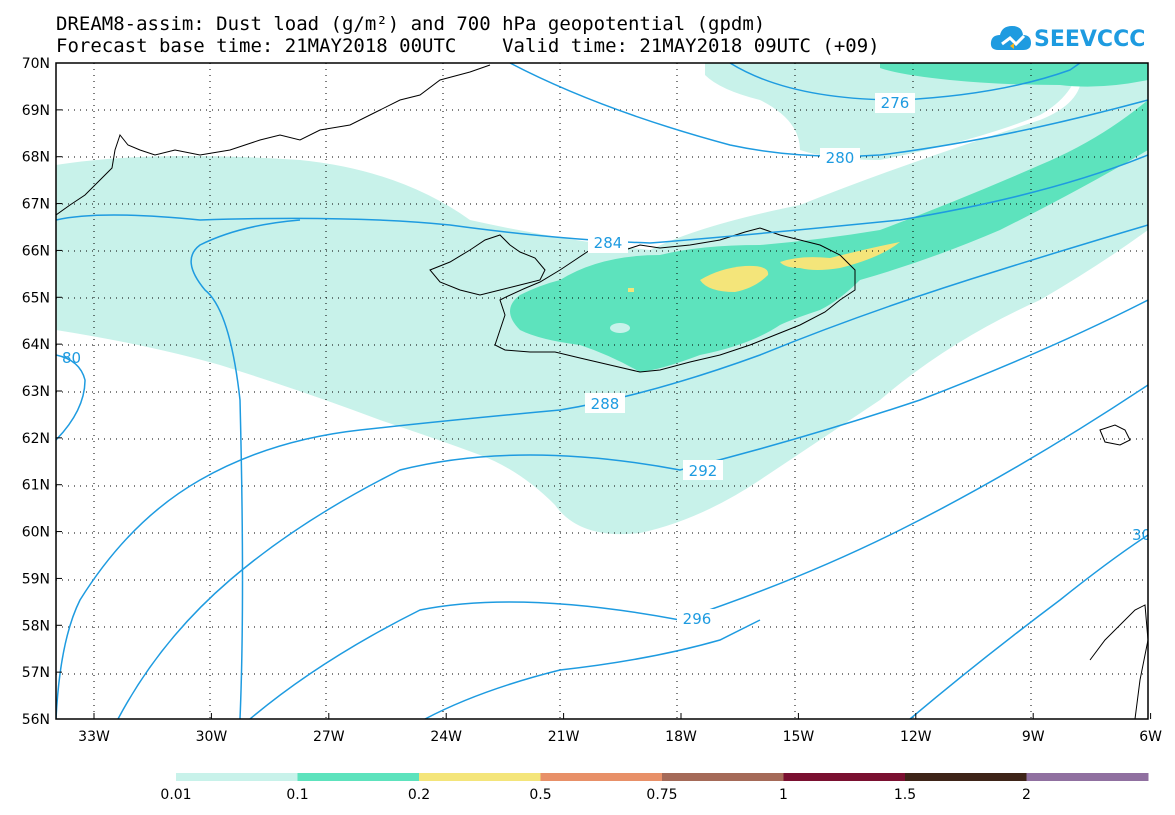 The width and height of the screenshot is (1175, 815). Describe the element at coordinates (540, 795) in the screenshot. I see `legend-label: 0.5` at that location.